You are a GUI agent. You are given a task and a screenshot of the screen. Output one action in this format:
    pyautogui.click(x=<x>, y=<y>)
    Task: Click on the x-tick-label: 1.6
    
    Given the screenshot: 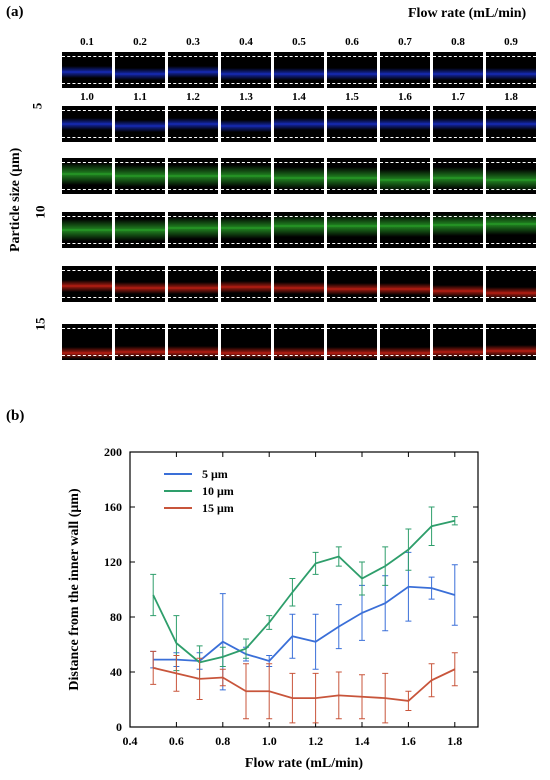 What is the action you would take?
    pyautogui.click(x=408, y=741)
    